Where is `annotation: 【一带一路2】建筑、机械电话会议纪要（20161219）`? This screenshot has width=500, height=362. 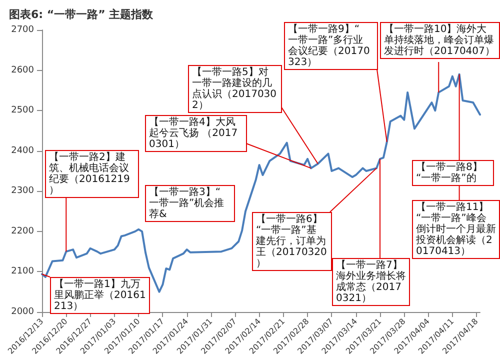
annotation: 【一带一路2】建筑、机械电话会议纪要（20161219） is located at coordinates (89, 173).